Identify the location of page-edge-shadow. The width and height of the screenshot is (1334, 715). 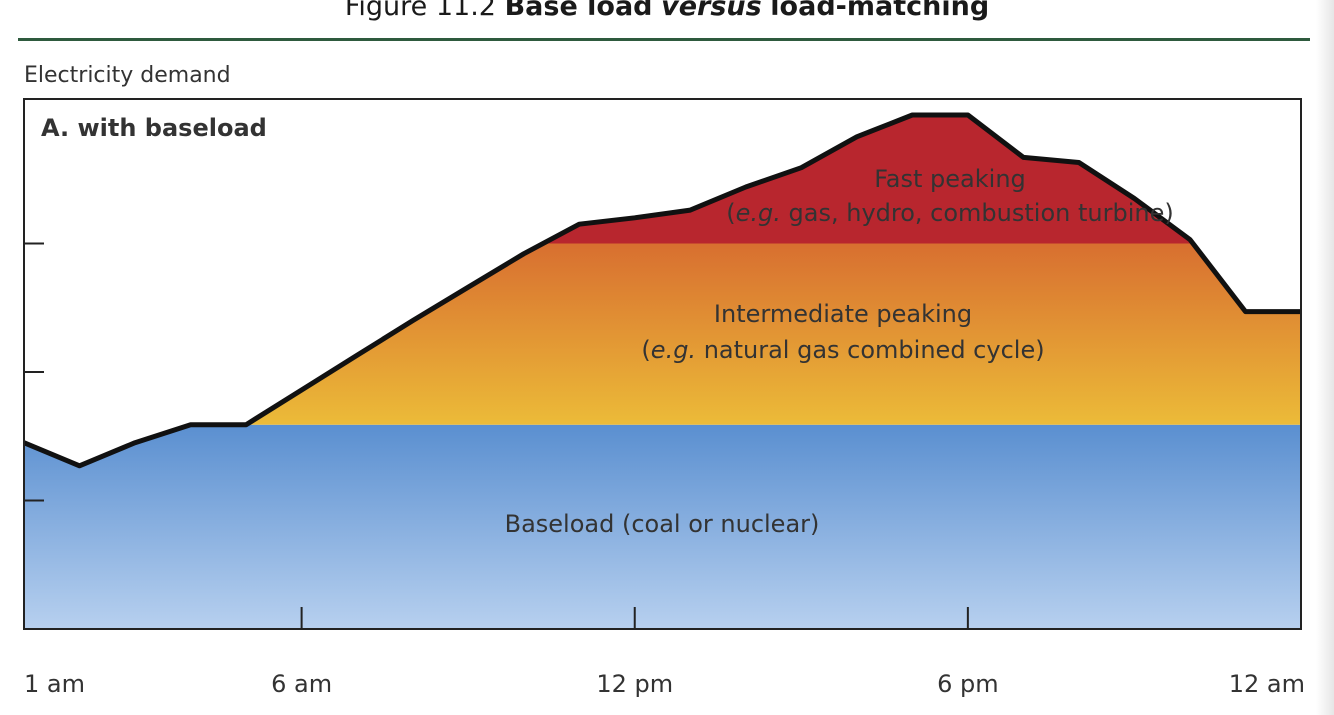
(1325, 357).